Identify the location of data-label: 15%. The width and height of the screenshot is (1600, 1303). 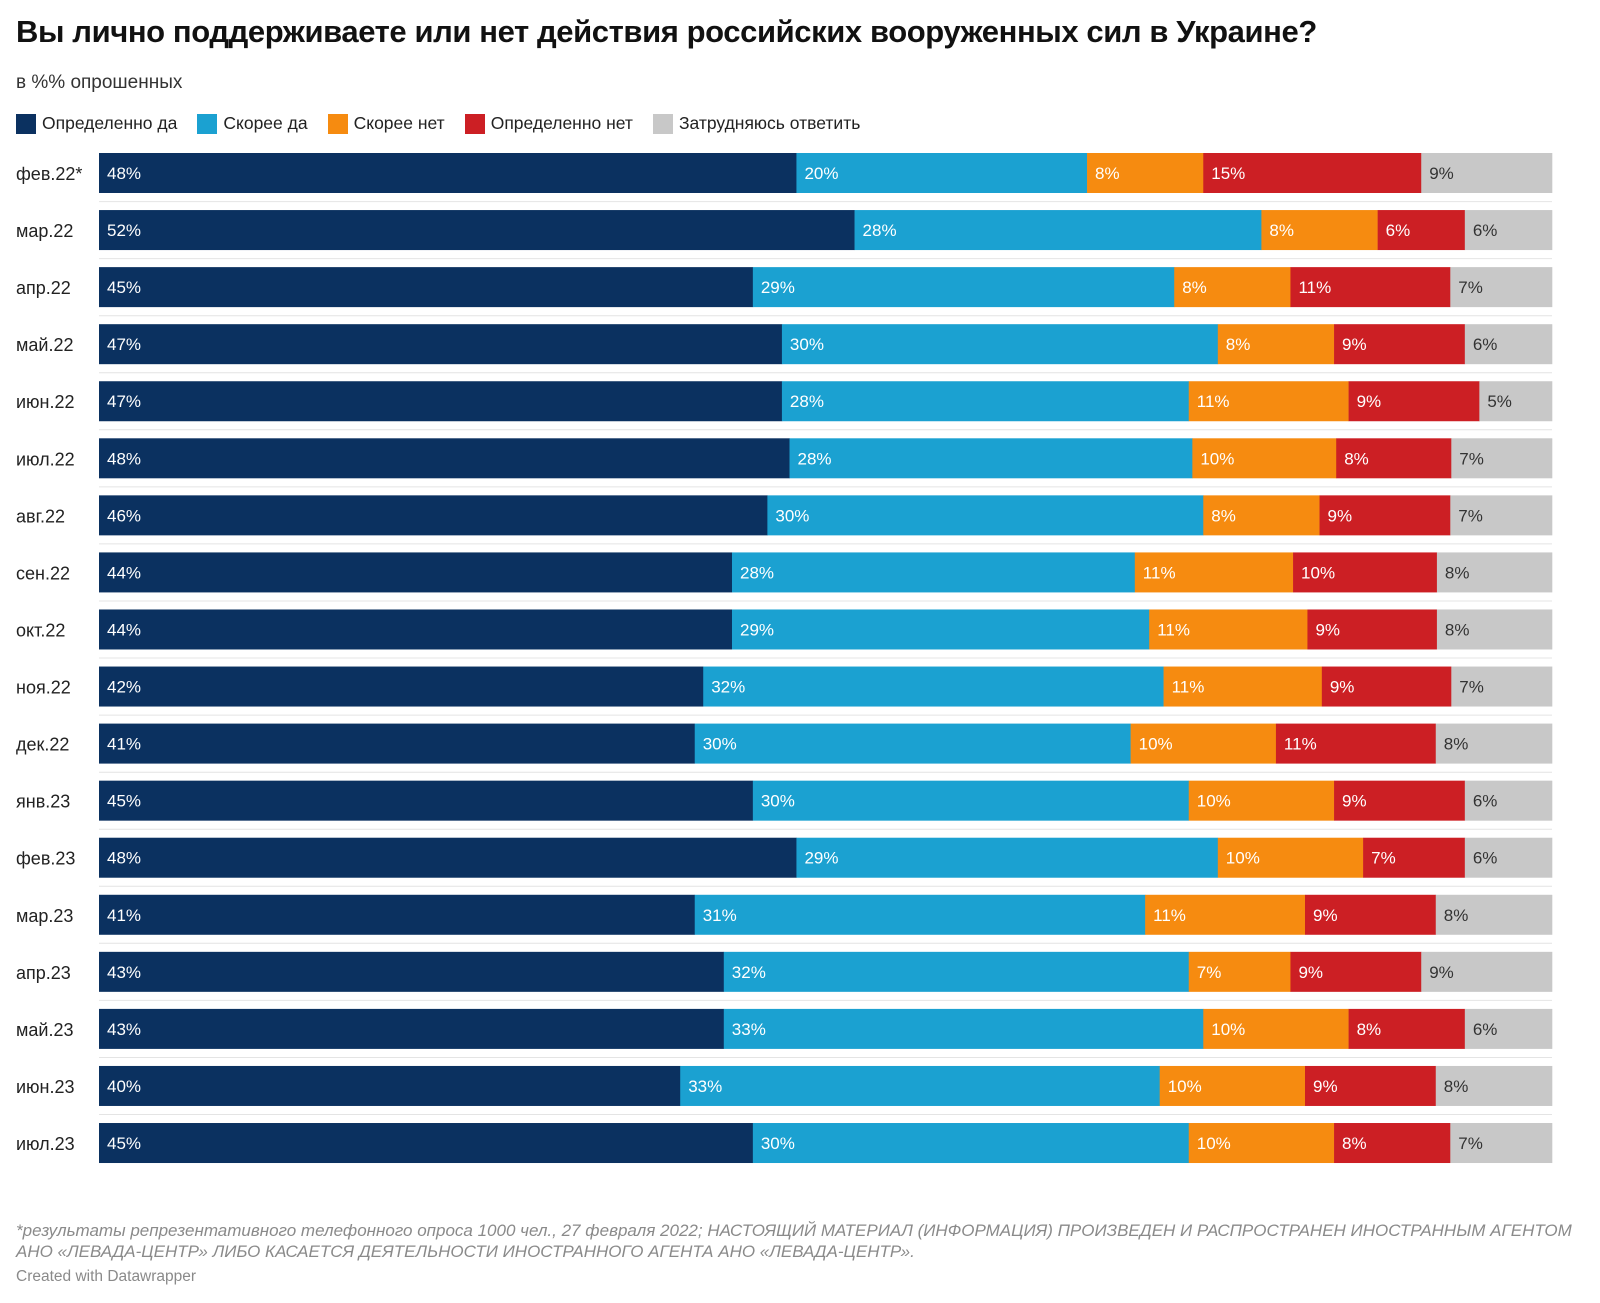
(1228, 173).